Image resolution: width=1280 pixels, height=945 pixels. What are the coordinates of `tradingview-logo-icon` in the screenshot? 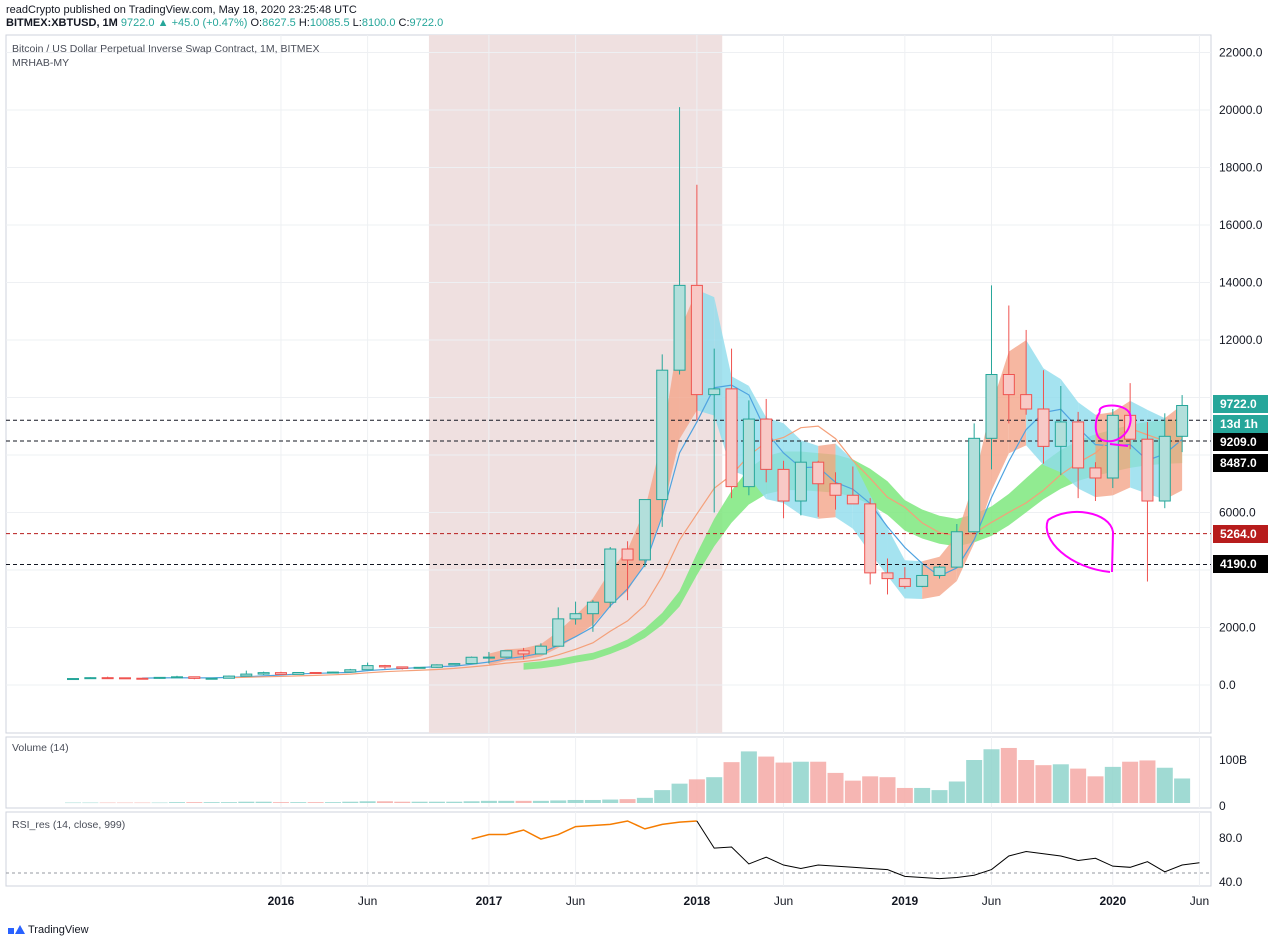 It's located at (16, 930).